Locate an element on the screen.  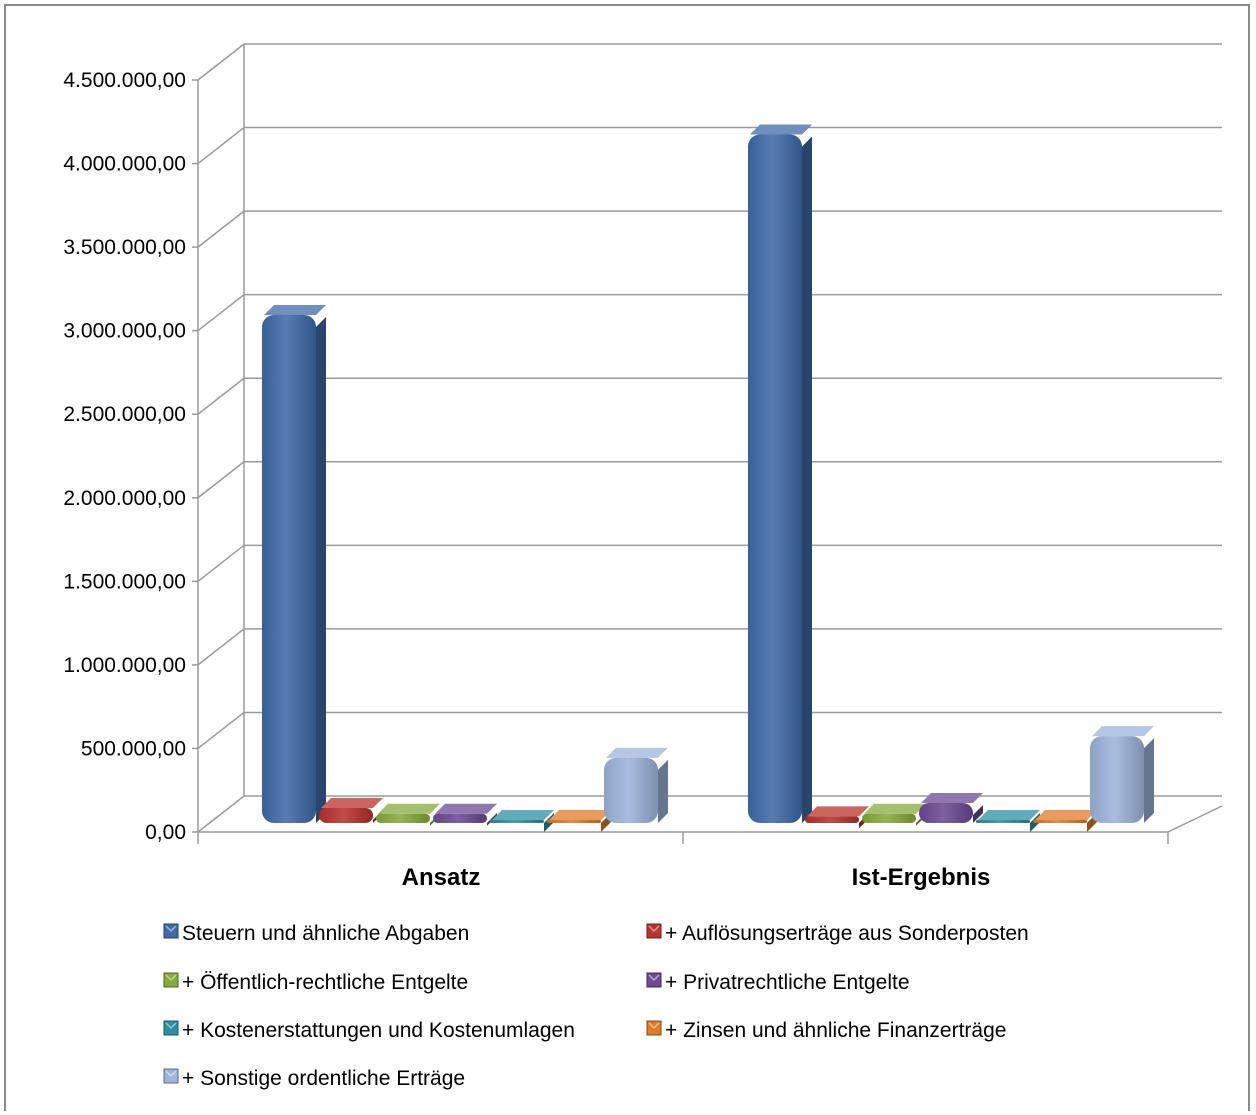
y-tick-label: 1.500.000,00 is located at coordinates (124, 581).